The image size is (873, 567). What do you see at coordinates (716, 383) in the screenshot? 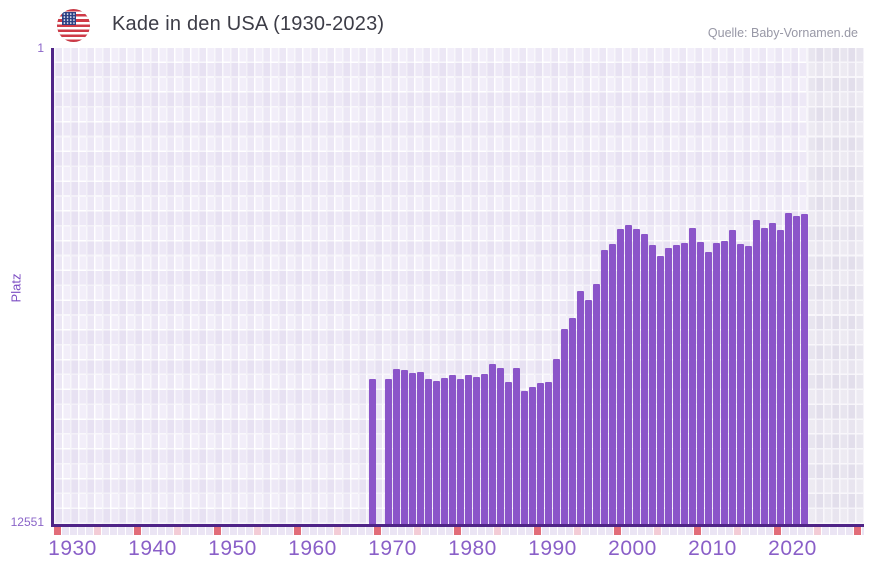
I see `bar-2012` at bounding box center [716, 383].